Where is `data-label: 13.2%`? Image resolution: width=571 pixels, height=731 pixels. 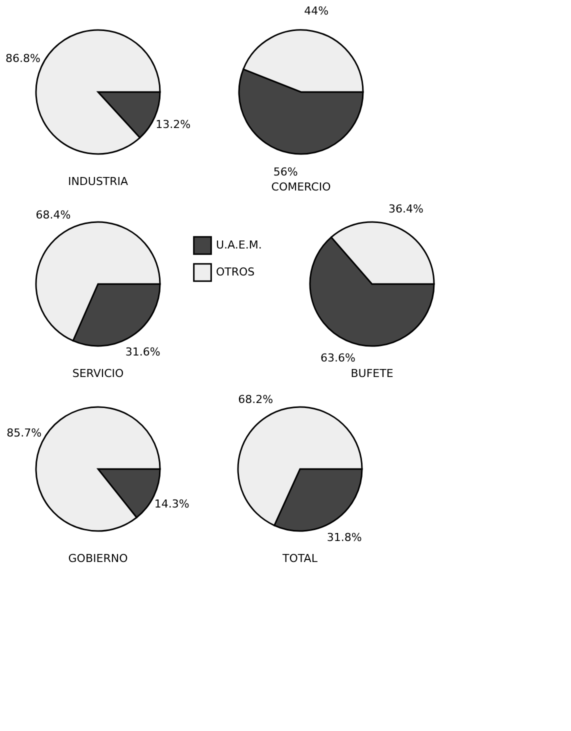
data-label: 13.2% is located at coordinates (173, 125).